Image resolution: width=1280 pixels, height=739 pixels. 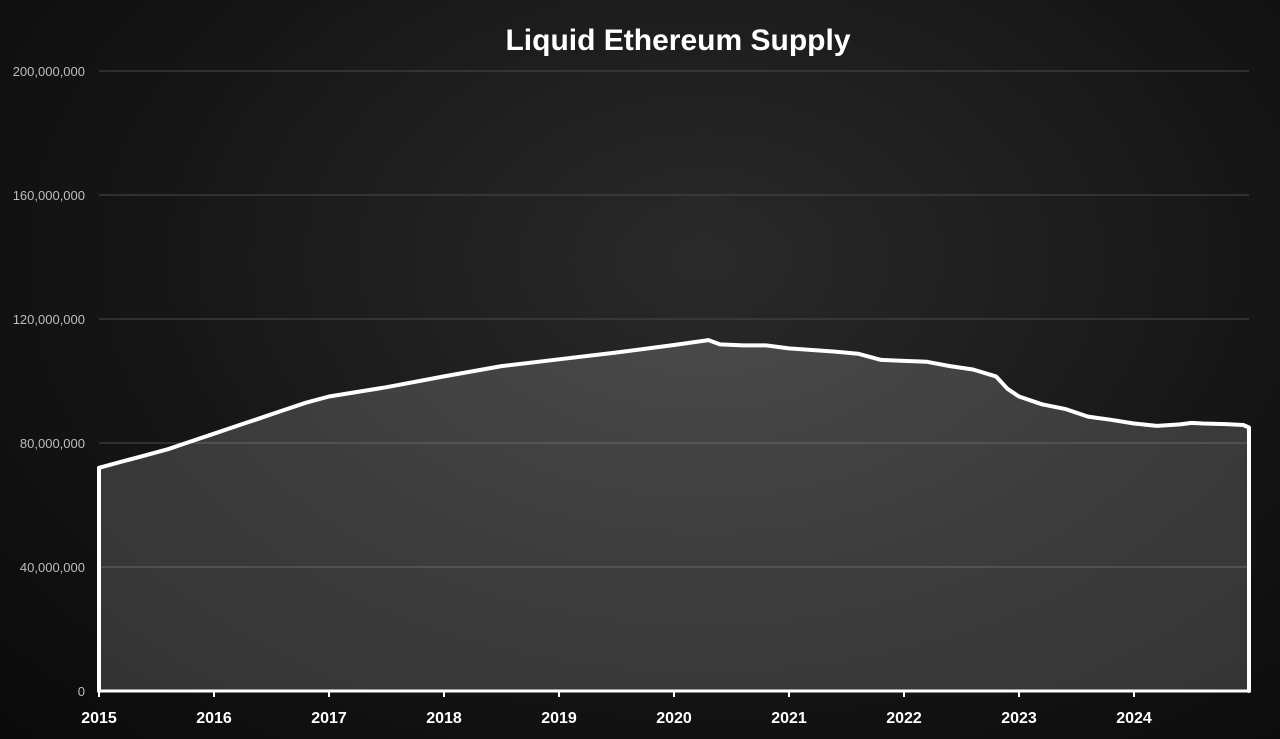 I want to click on x-tick-label: 2018, so click(x=444, y=718).